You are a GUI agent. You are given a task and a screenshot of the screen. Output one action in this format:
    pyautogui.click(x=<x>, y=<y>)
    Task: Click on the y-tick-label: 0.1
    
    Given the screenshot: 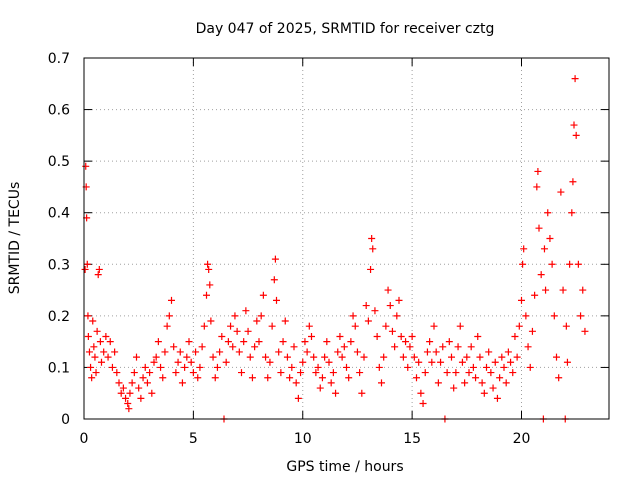 What is the action you would take?
    pyautogui.click(x=59, y=368)
    